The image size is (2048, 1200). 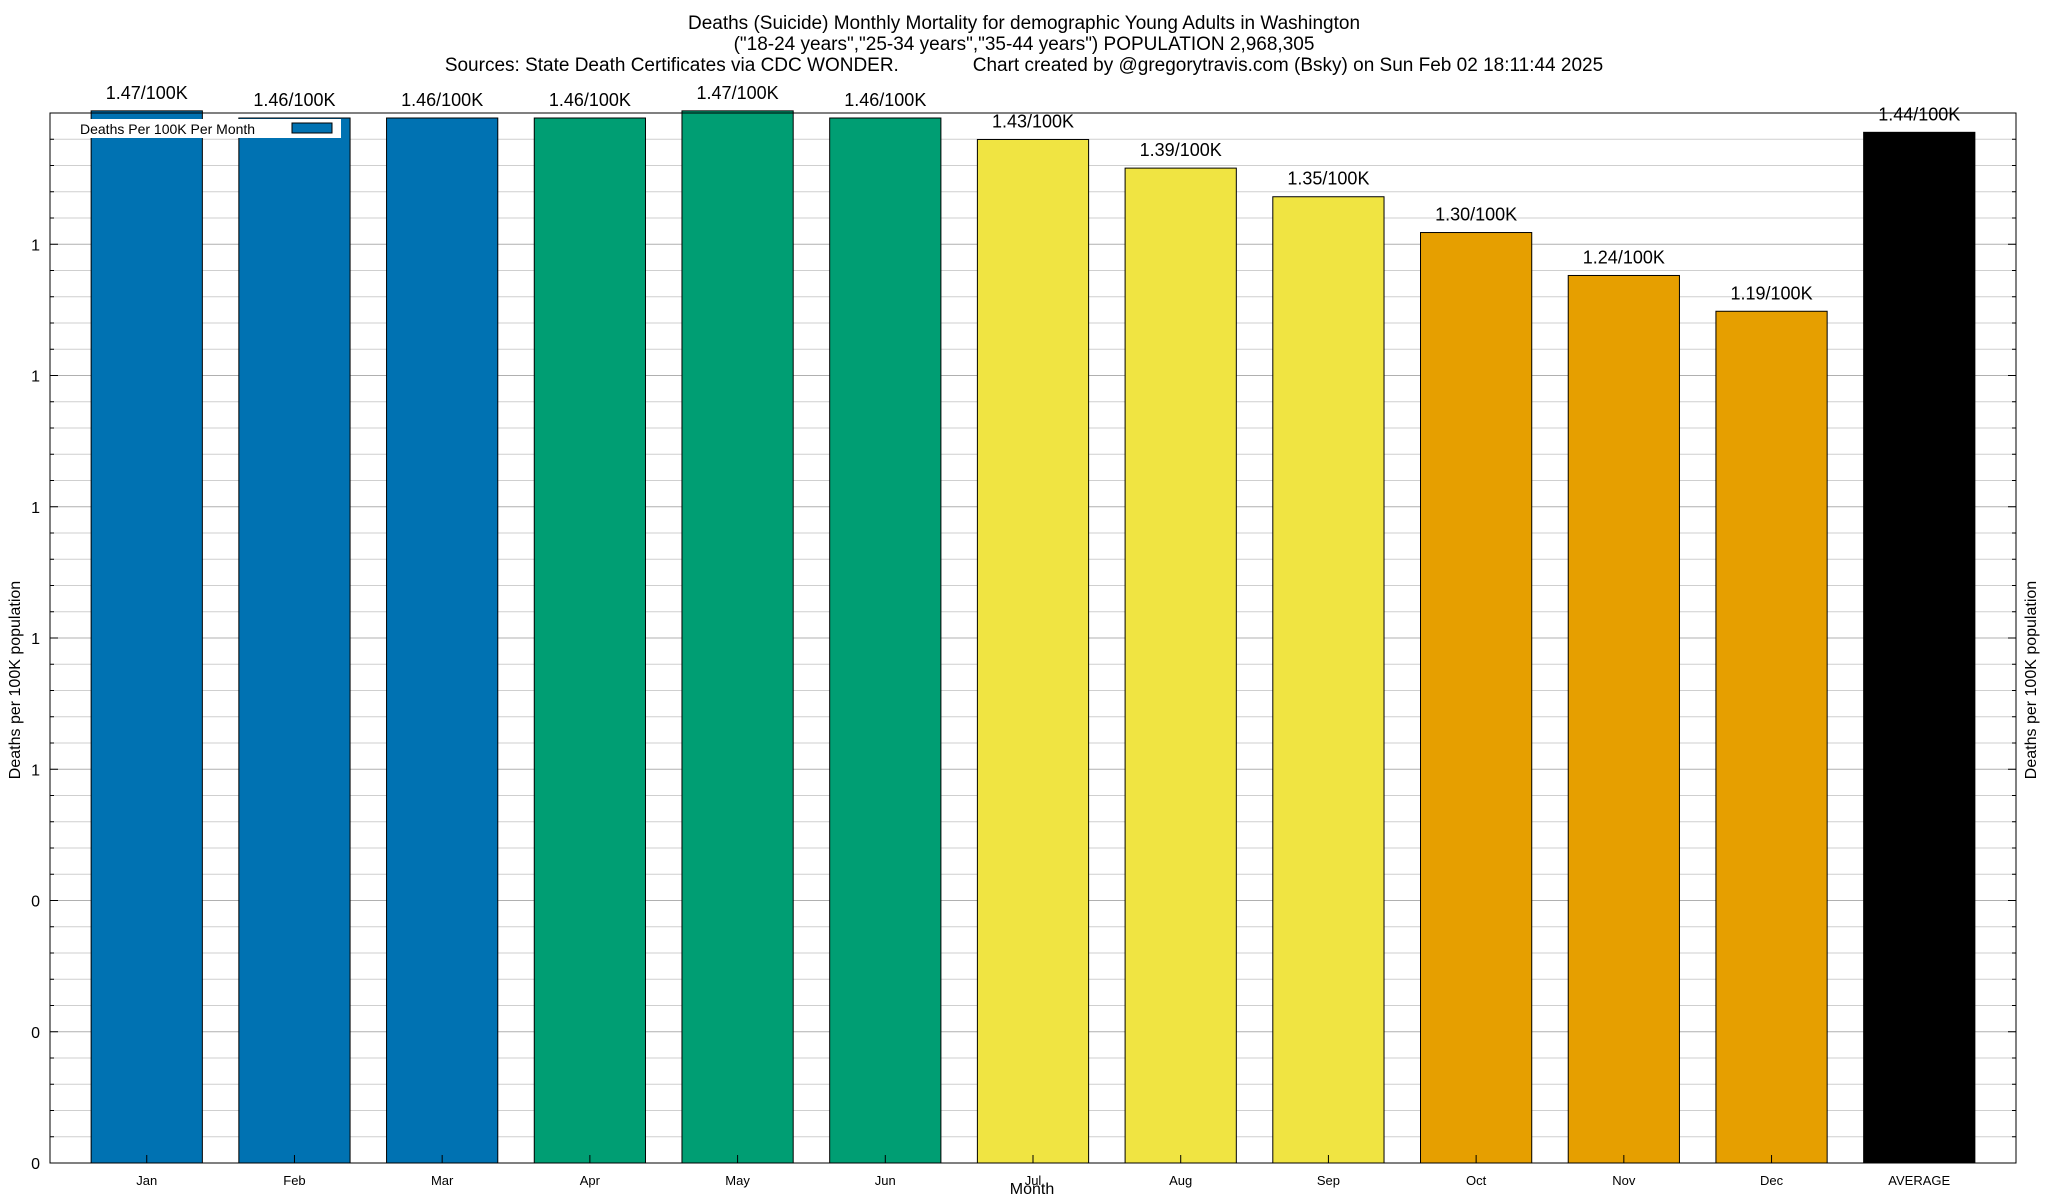 I want to click on data-label: 1.39/100K, so click(x=1181, y=150).